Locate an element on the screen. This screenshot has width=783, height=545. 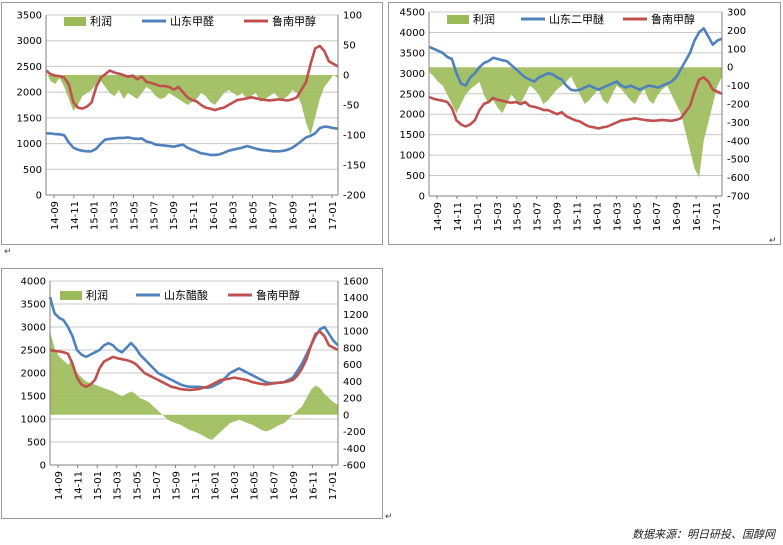
legend-label: 山东醋酸 is located at coordinates (186, 295).